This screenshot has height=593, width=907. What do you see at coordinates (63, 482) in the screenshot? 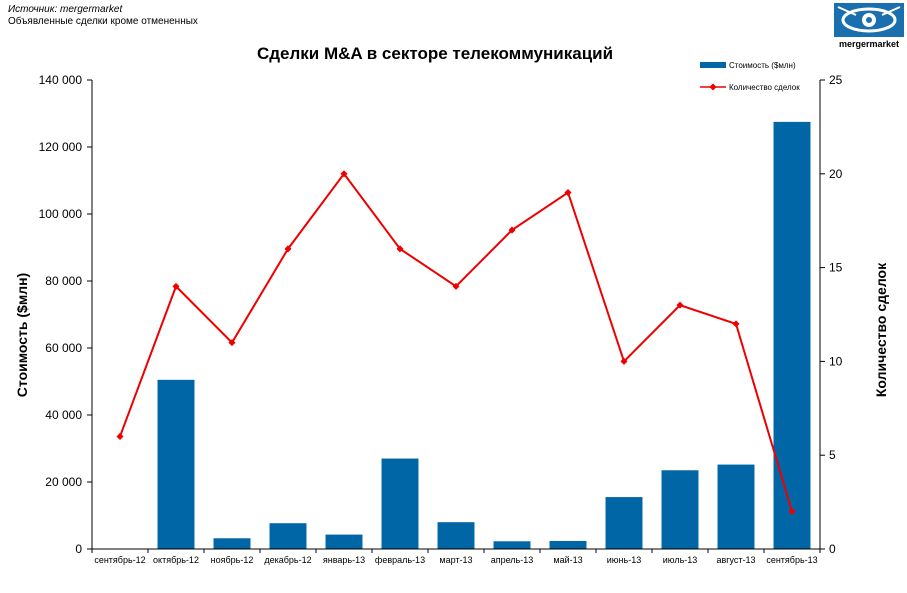
I see `y-tick-label-1: 20 000` at bounding box center [63, 482].